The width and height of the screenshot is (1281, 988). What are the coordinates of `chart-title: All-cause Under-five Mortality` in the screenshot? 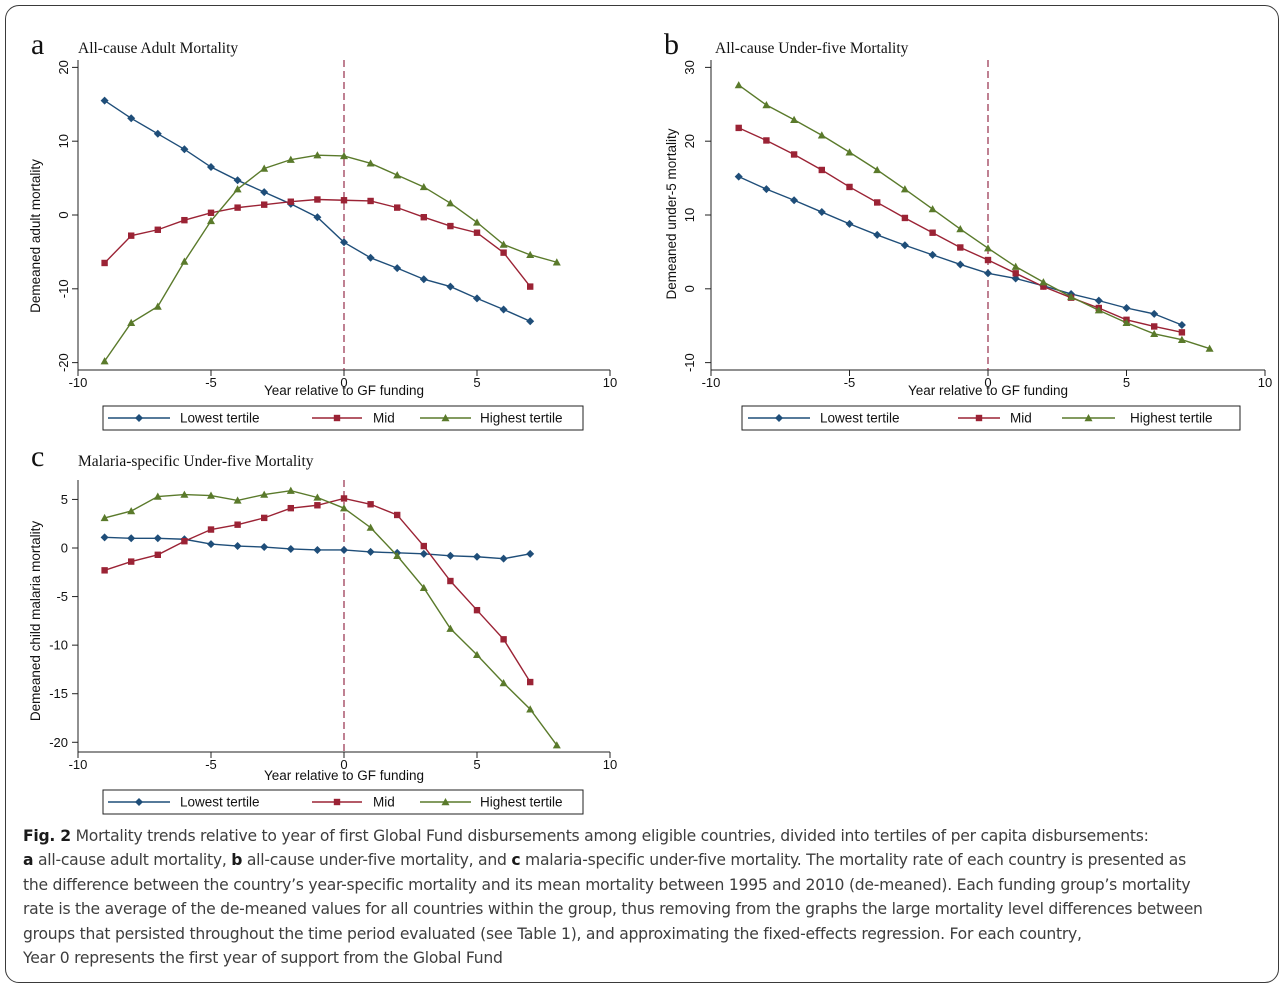 It's located at (812, 48).